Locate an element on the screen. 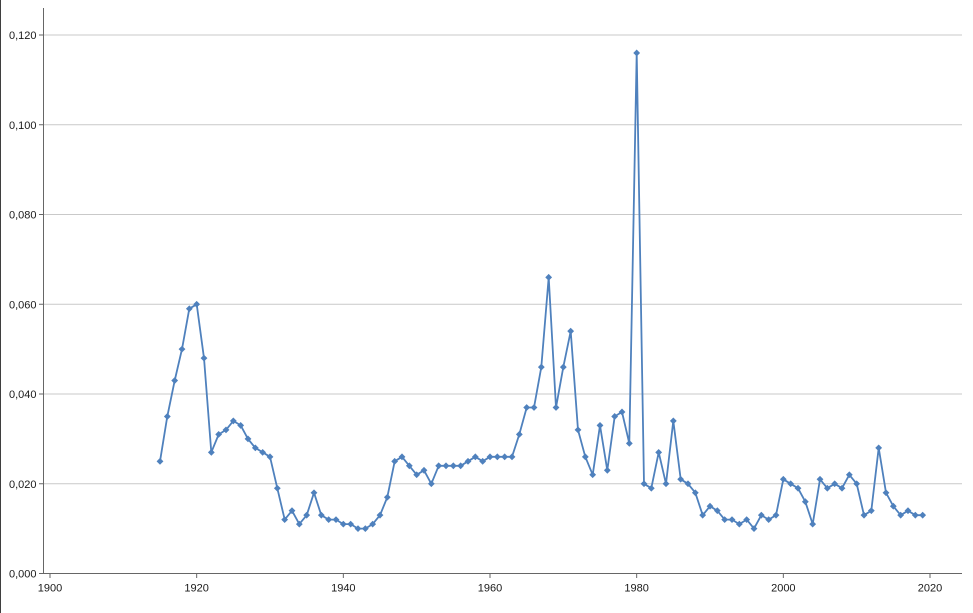  y-tick-label: 0,060 is located at coordinates (23, 305).